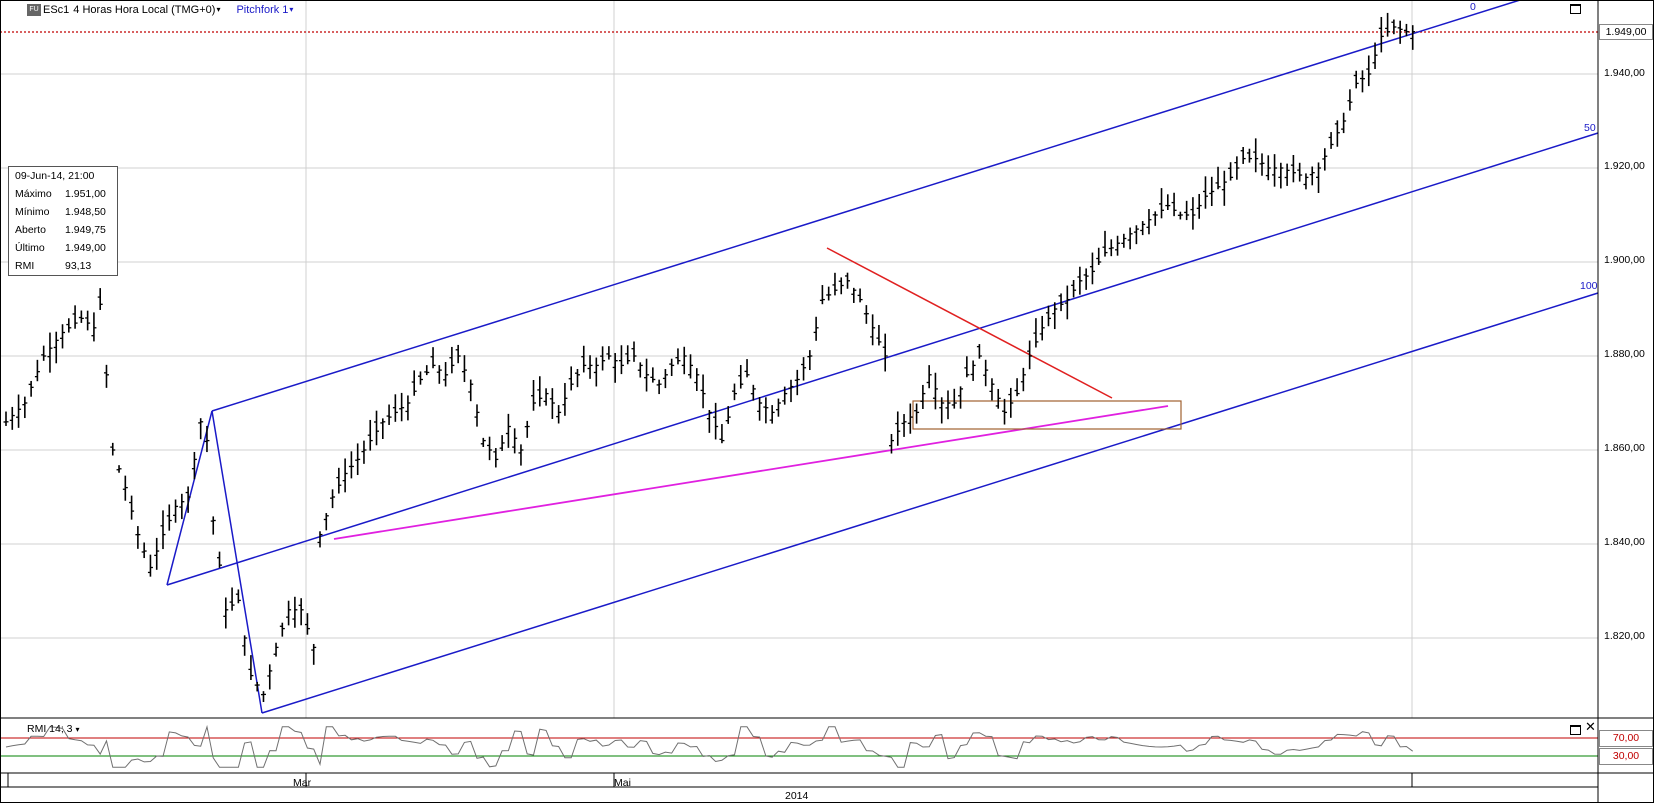 The image size is (1654, 803). I want to click on interval-label: 4 Horas Hora Local (TMG+0), so click(144, 10).